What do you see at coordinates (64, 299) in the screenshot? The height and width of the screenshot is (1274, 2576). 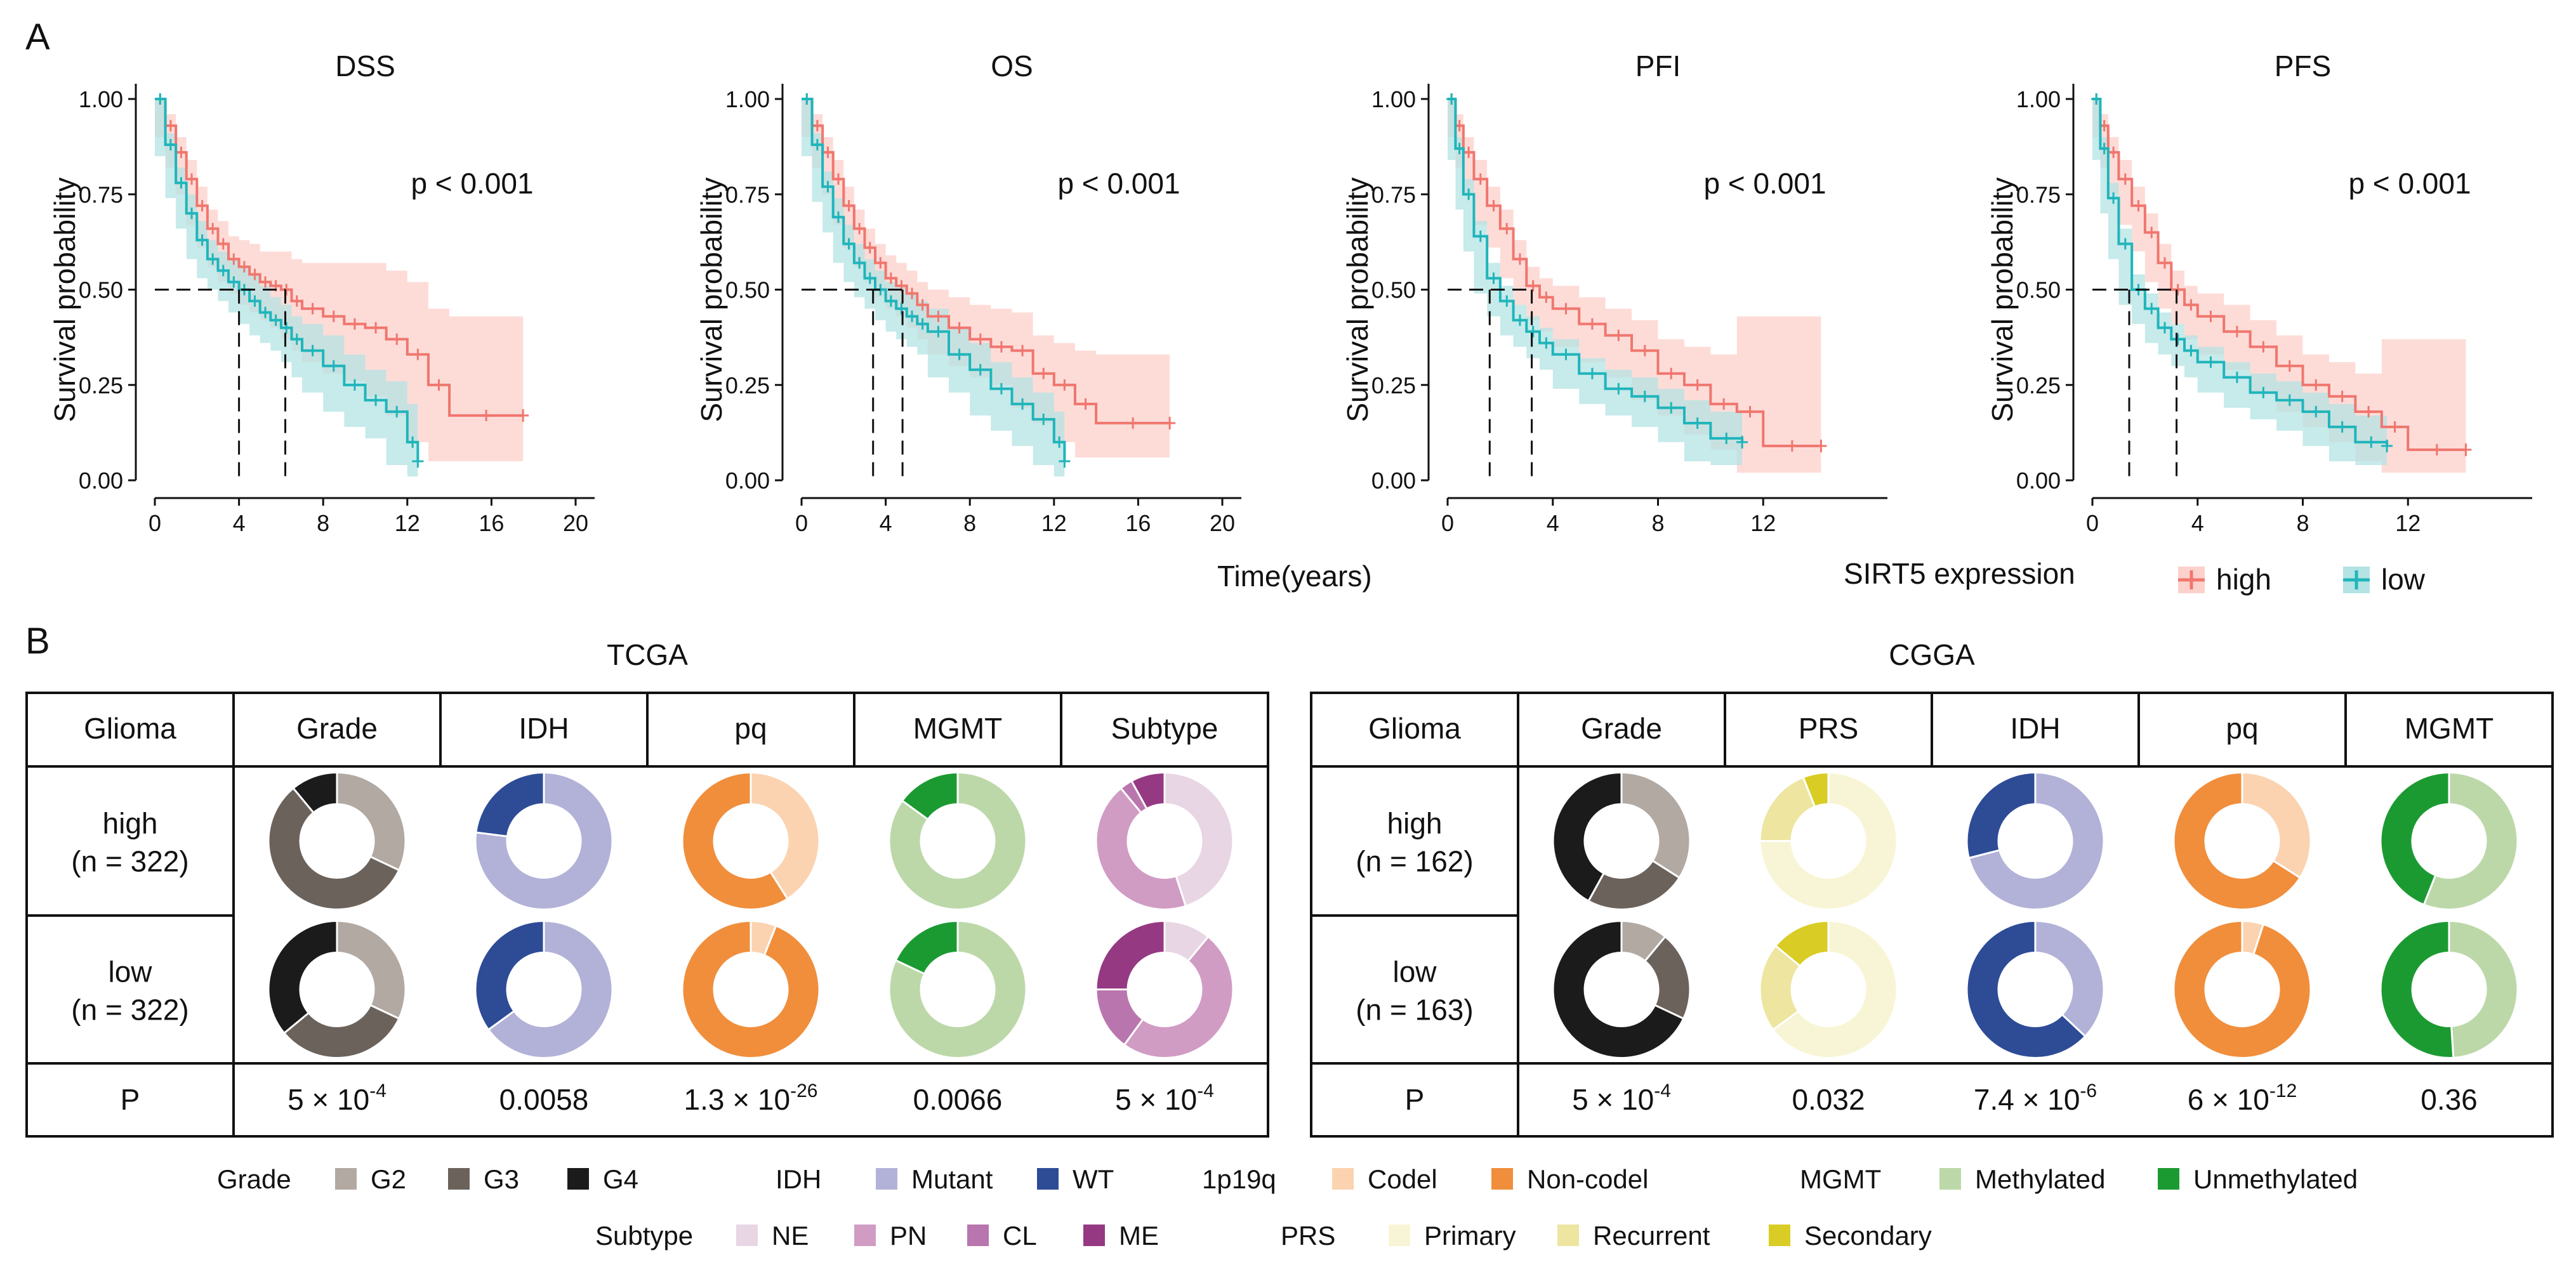 I see `y-axis-label: Survival probability` at bounding box center [64, 299].